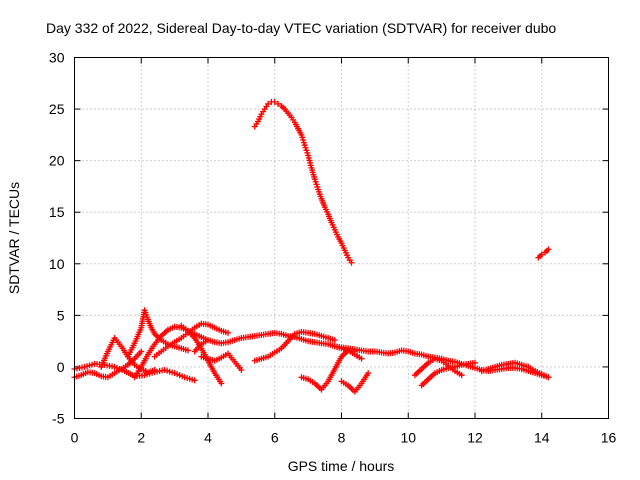 This screenshot has width=640, height=480. Describe the element at coordinates (57, 161) in the screenshot. I see `y-tick-label: 20` at that location.